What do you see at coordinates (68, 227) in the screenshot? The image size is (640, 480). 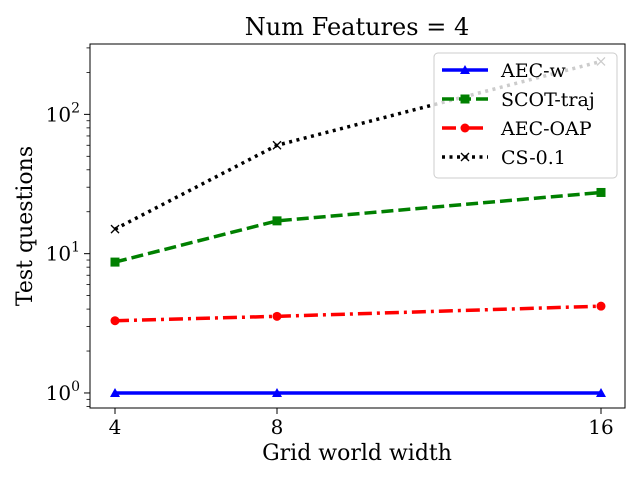 I see `y-axis: 10⁰ 10¹ 10²` at bounding box center [68, 227].